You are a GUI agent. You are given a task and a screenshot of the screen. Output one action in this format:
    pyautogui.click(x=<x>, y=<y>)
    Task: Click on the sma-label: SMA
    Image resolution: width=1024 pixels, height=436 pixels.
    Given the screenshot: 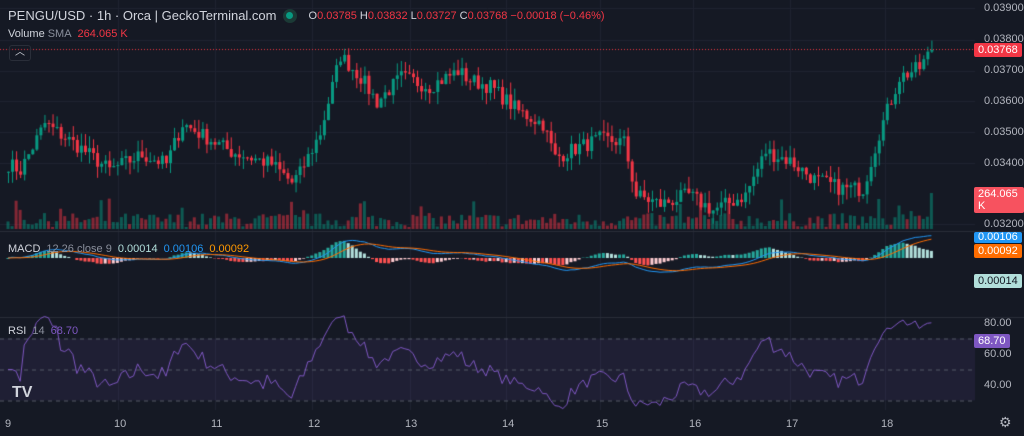 What is the action you would take?
    pyautogui.click(x=59, y=34)
    